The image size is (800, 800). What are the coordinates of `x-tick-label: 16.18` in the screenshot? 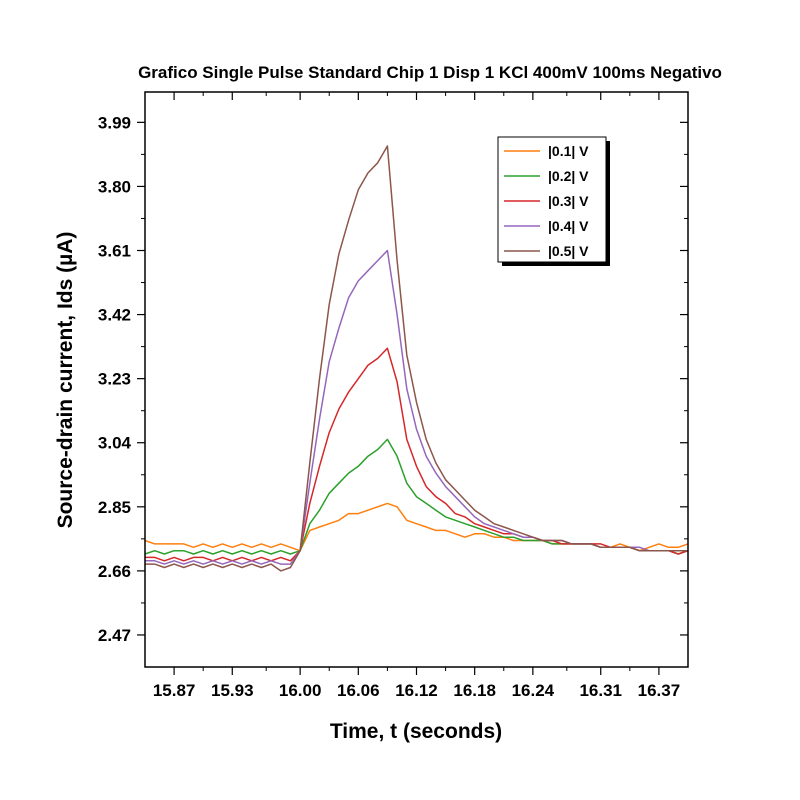 It's located at (474, 690).